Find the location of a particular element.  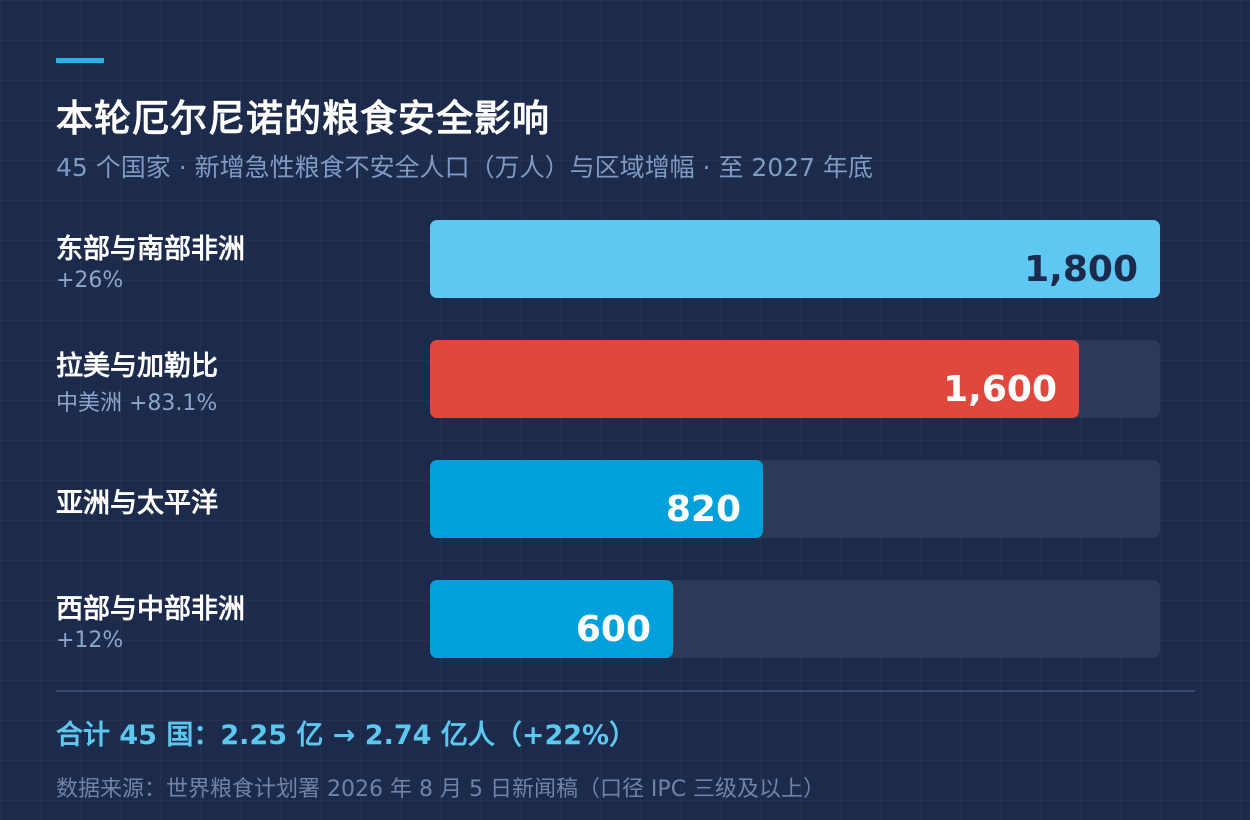

bar-row: 东部与南部非洲 +26% 1,800 is located at coordinates (625, 260).